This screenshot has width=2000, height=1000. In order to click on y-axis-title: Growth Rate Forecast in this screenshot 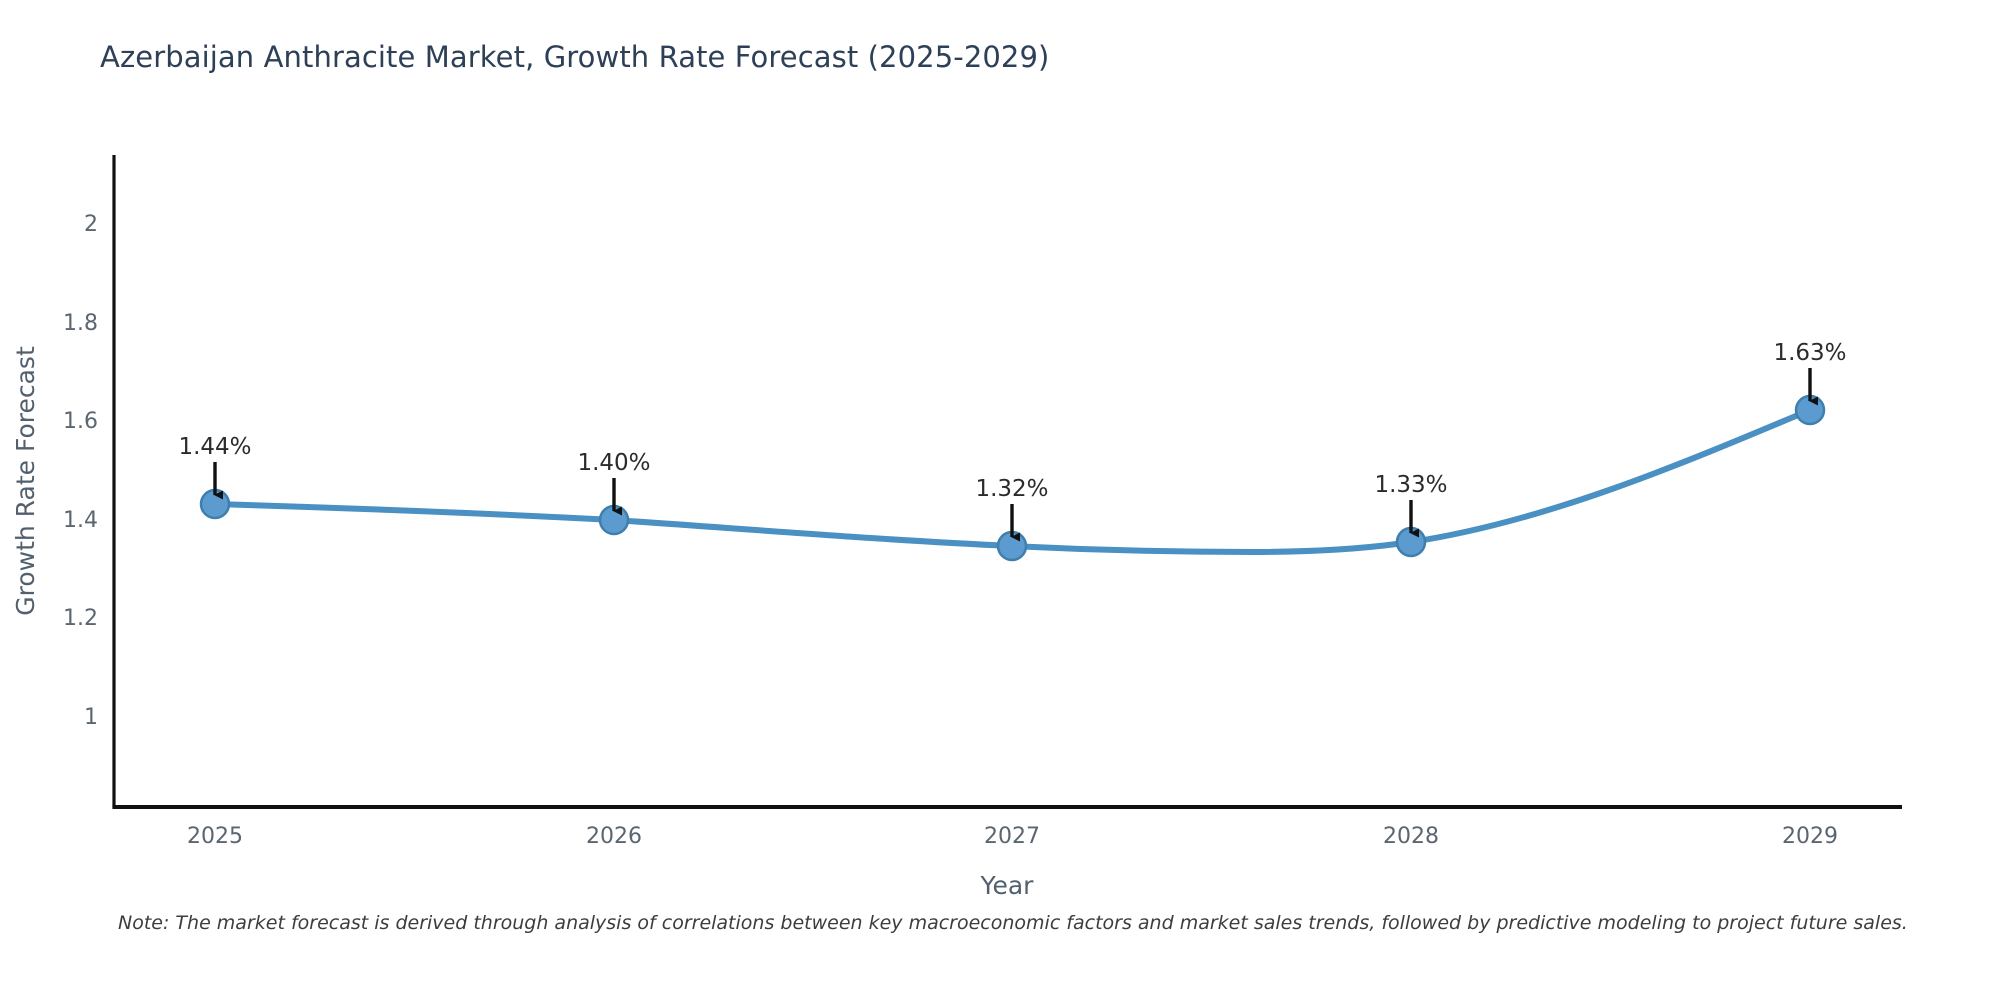, I will do `click(25, 481)`.